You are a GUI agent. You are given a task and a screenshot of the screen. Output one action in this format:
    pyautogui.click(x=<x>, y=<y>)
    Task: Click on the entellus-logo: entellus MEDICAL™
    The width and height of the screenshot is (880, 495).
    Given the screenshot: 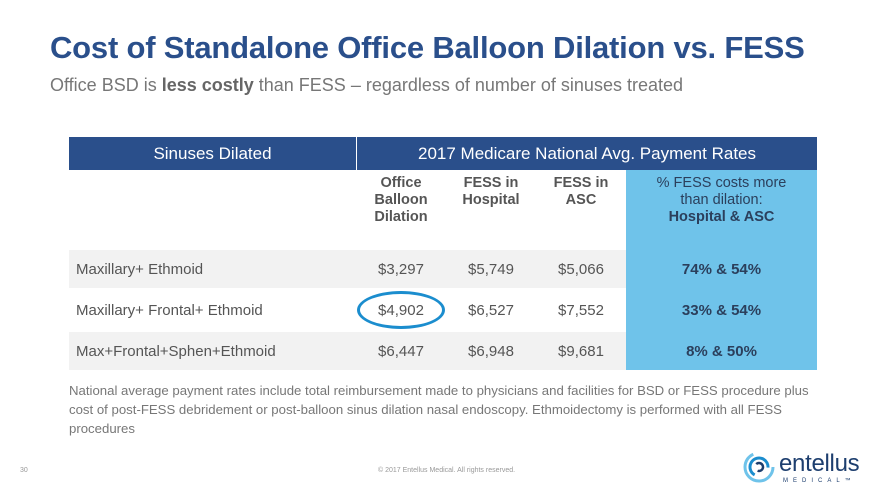 What is the action you would take?
    pyautogui.click(x=807, y=468)
    